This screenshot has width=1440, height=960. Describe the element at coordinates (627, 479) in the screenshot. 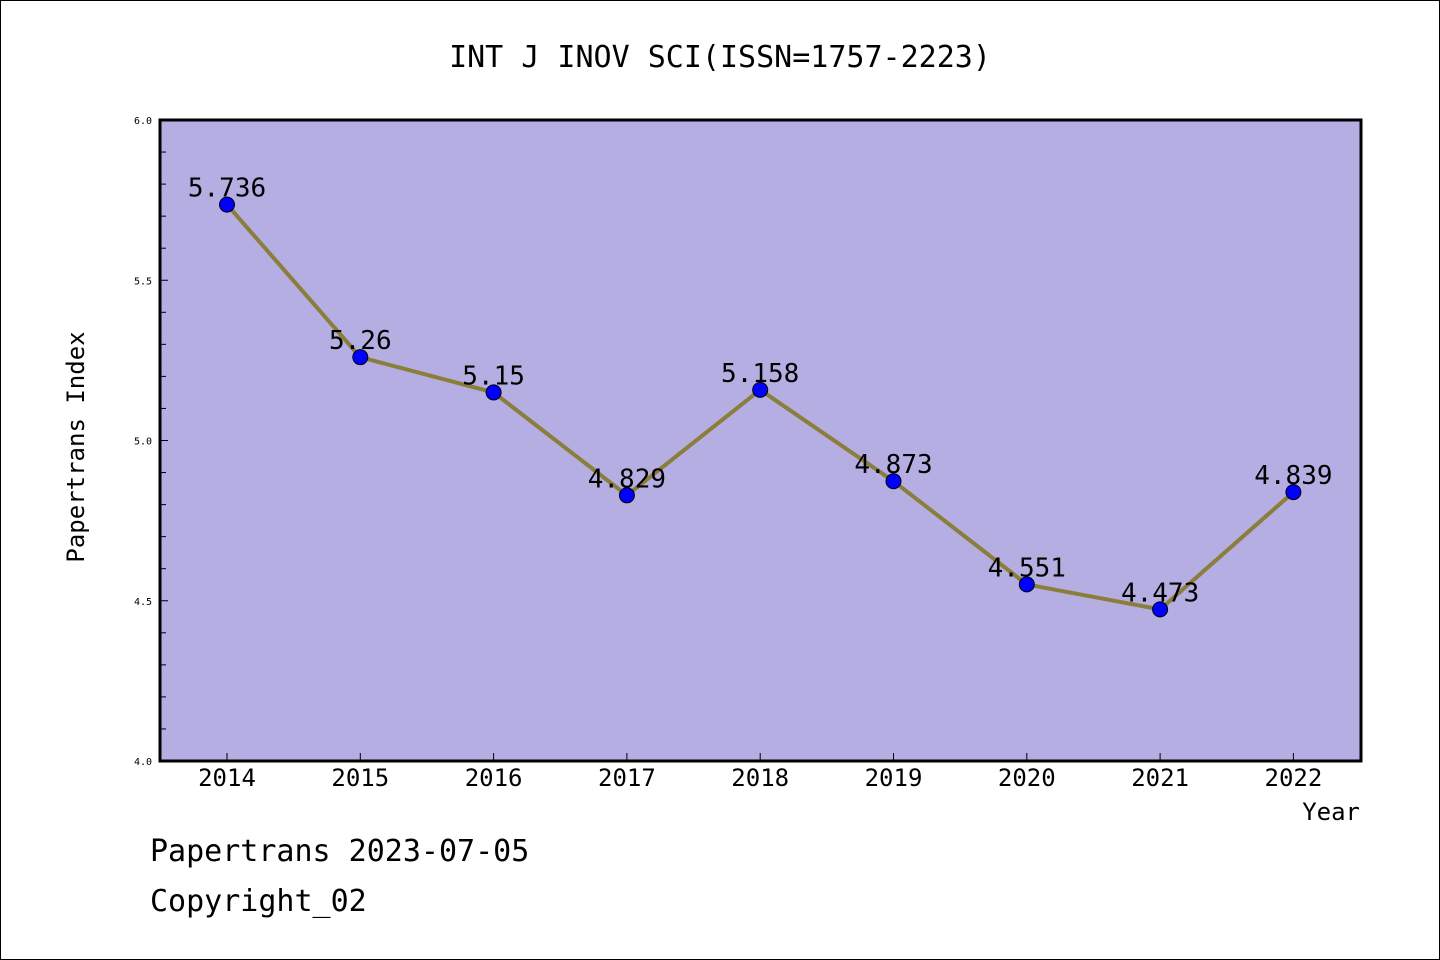

I see `data-label: 4.829` at that location.